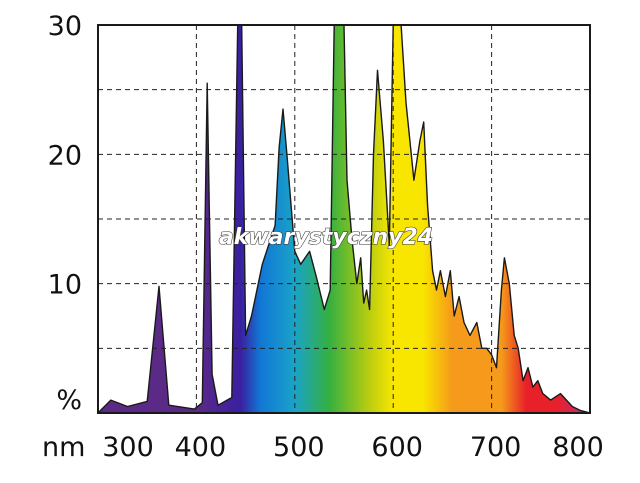 The height and width of the screenshot is (483, 640). What do you see at coordinates (63, 447) in the screenshot?
I see `x-axis-label: nm` at bounding box center [63, 447].